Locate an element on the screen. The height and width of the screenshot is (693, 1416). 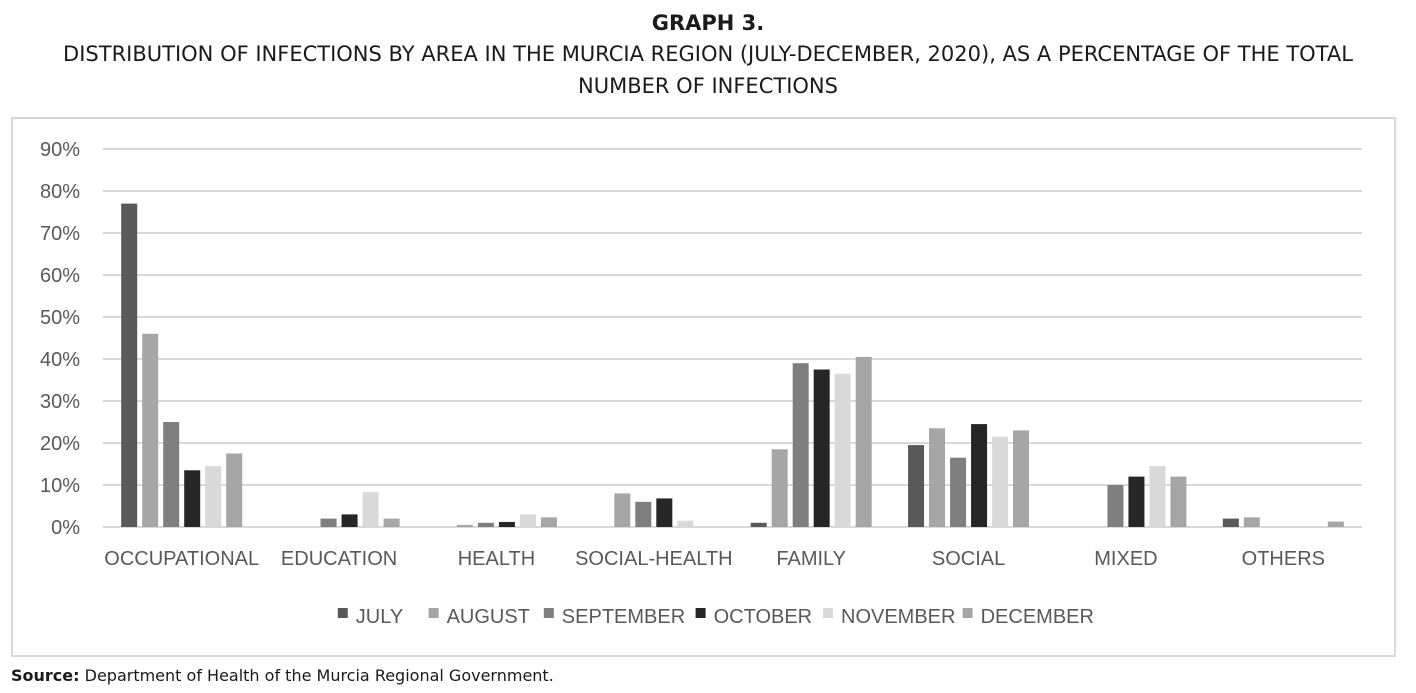
legend-label-september: SEPTEMBER is located at coordinates (623, 617).